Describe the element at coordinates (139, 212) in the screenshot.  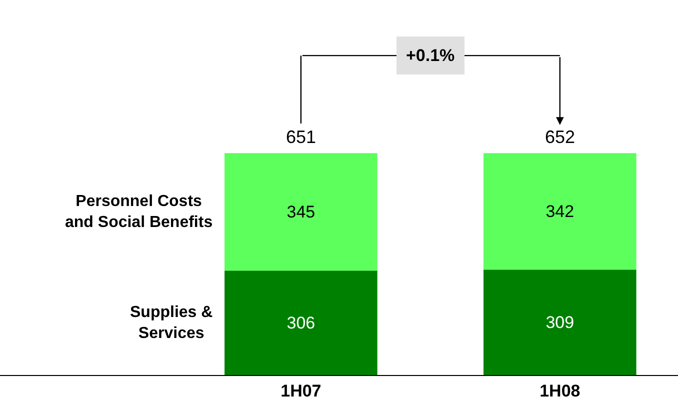
I see `series-label: Personnel Costs and Social Benefits` at that location.